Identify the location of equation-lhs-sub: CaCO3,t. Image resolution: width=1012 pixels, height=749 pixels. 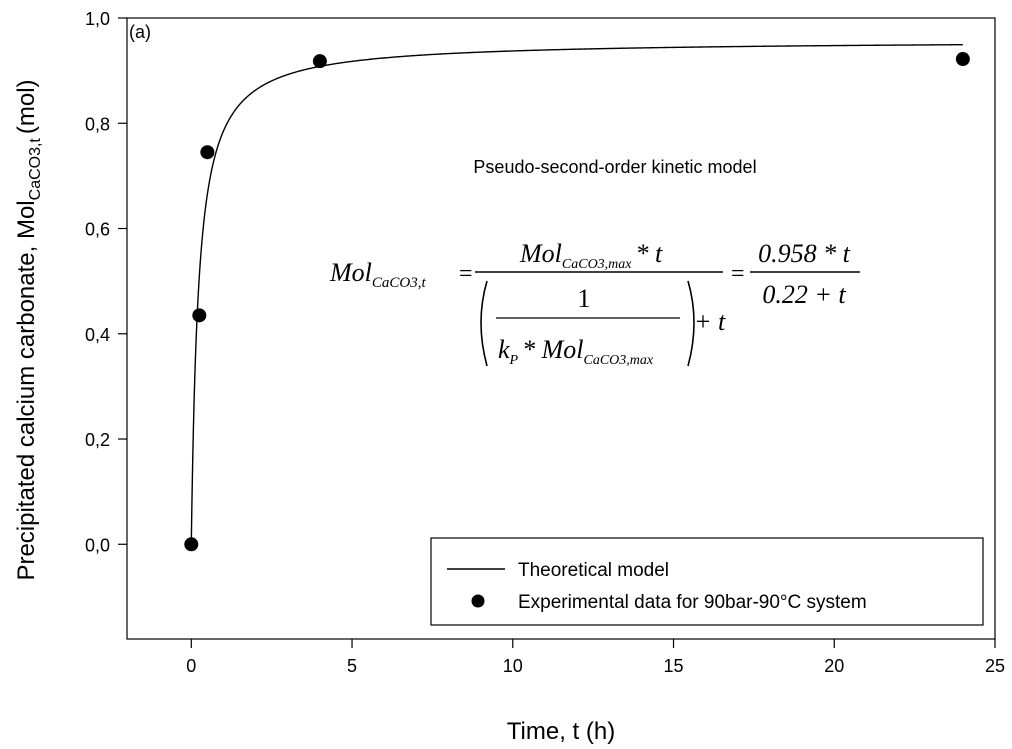
(399, 283).